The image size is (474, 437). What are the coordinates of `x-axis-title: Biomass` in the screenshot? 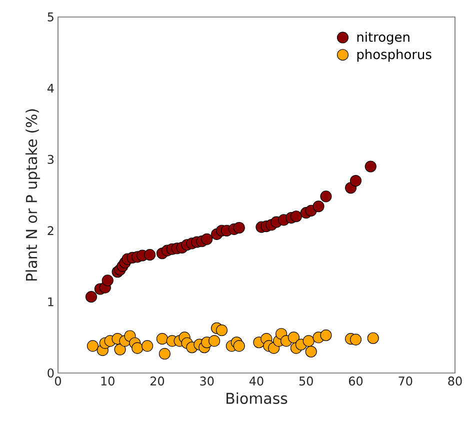 It's located at (257, 398).